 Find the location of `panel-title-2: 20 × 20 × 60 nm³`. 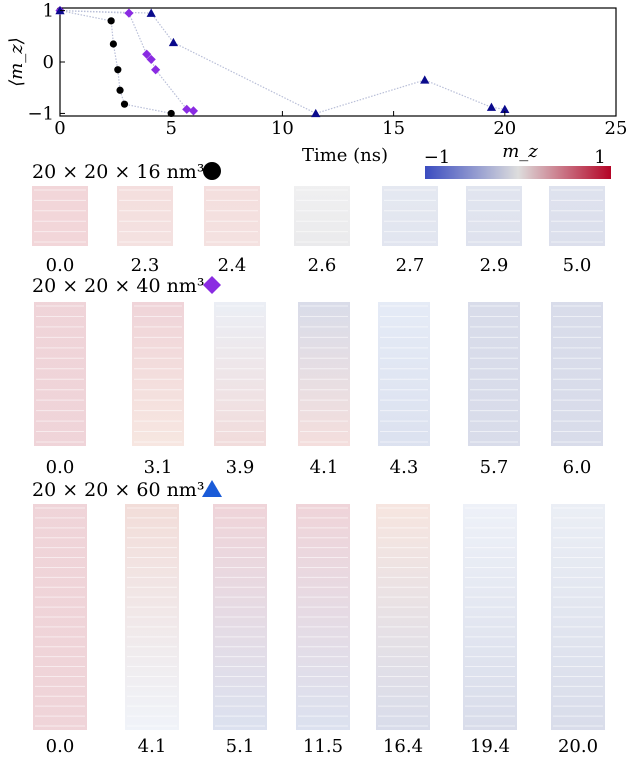

panel-title-2: 20 × 20 × 60 nm³ is located at coordinates (118, 490).